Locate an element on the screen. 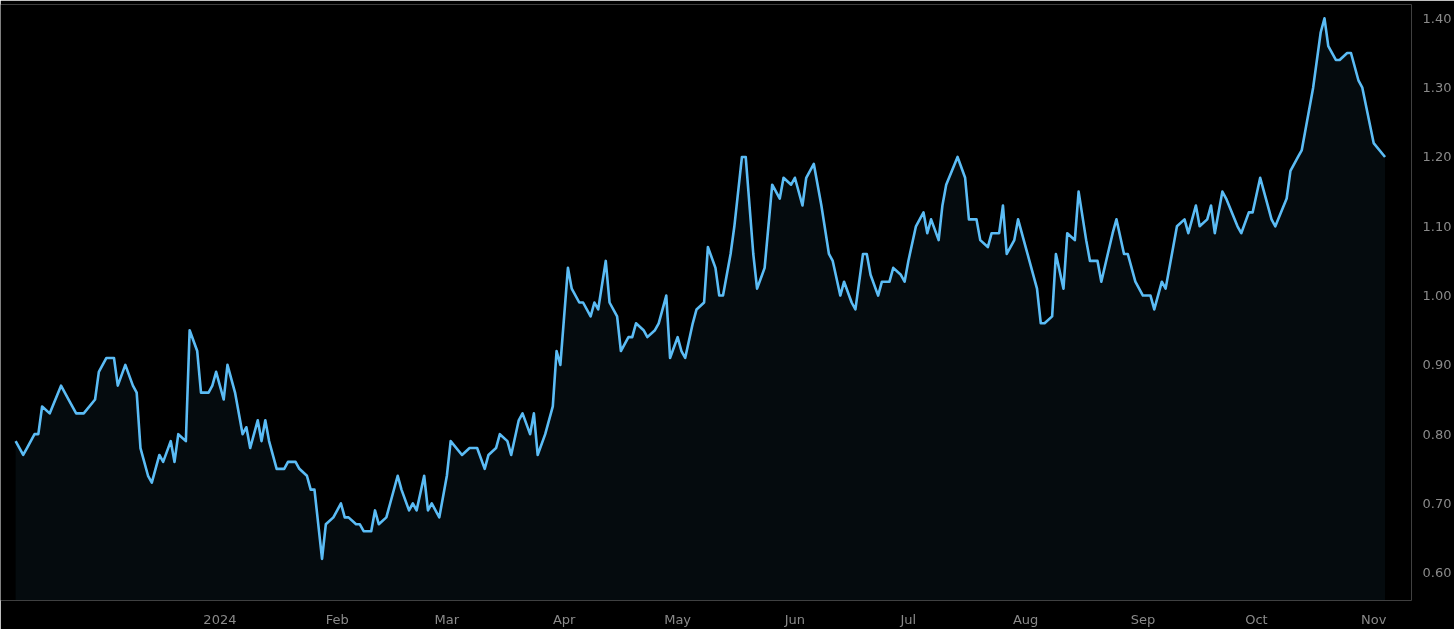 This screenshot has height=629, width=1454. x-tick-label: Sep is located at coordinates (1143, 619).